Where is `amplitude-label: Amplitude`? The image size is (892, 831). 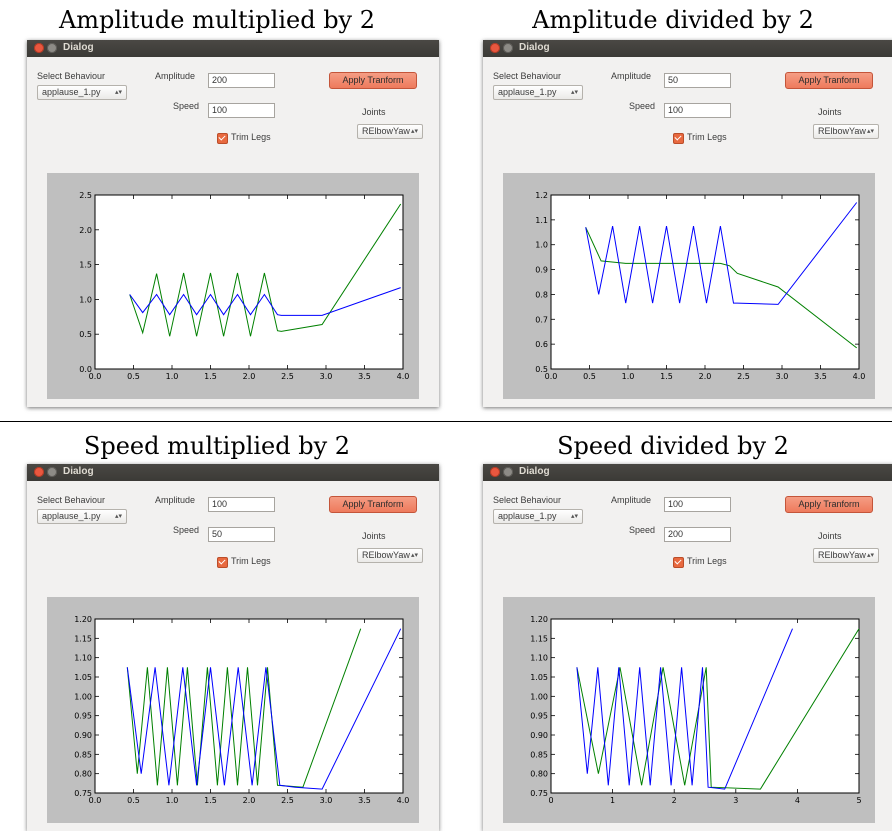
amplitude-label: Amplitude is located at coordinates (631, 76).